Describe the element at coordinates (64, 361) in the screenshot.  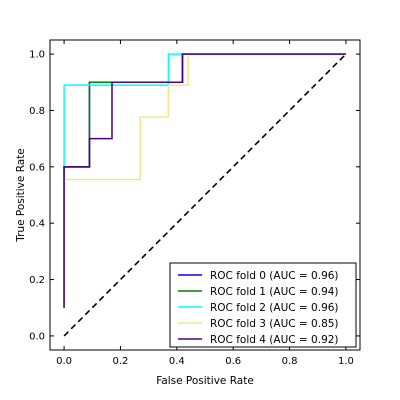
I see `x-tick-label: 0.0` at that location.